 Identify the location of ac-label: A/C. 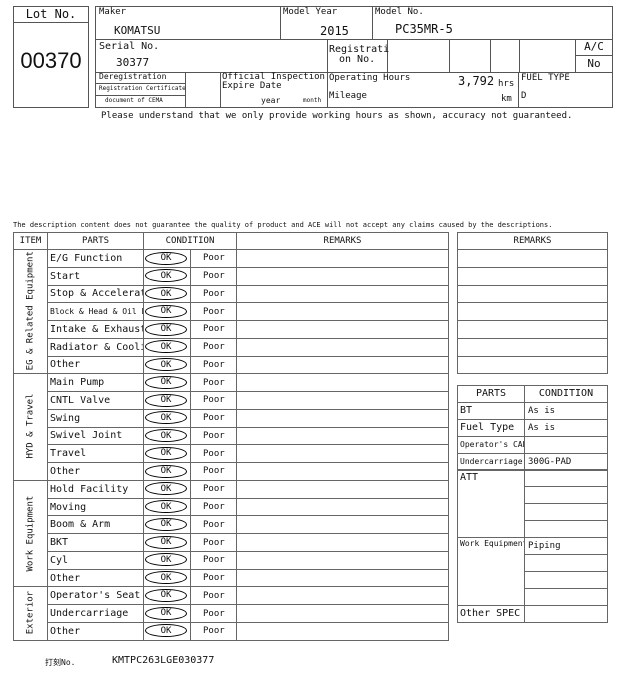
(594, 46).